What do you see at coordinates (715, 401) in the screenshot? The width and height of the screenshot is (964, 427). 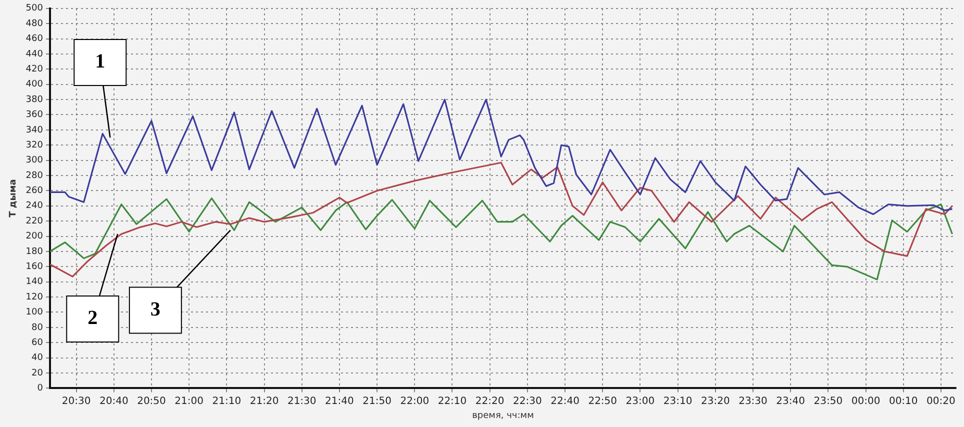 I see `x-tick-label: 23:20` at bounding box center [715, 401].